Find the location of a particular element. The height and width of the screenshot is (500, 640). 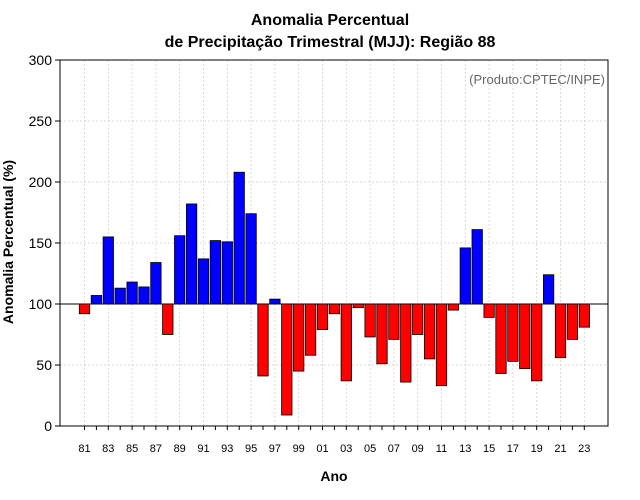

x-tick-label: 95 is located at coordinates (251, 449).